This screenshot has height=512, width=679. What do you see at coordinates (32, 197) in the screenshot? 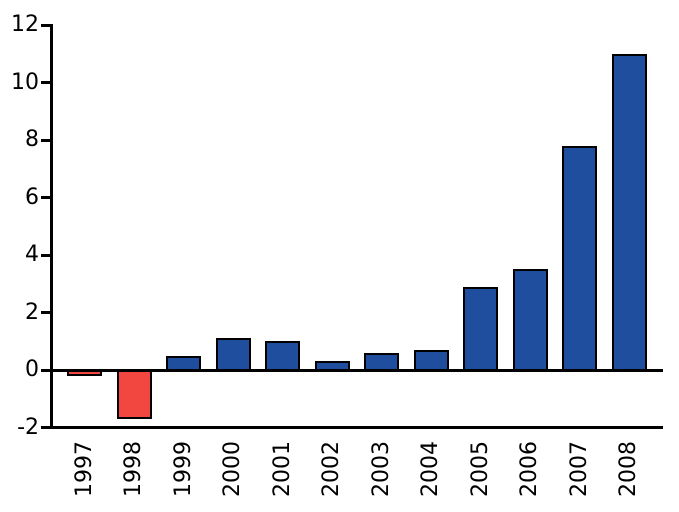
I see `y-tick-label: 6` at bounding box center [32, 197].